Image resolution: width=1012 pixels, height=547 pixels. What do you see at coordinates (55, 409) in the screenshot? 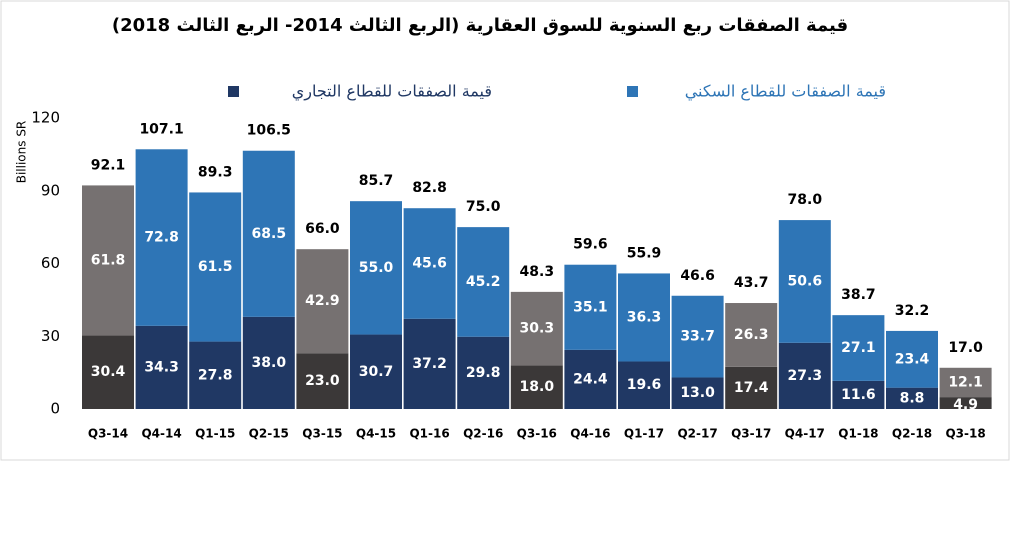
I see `y-tick-label: 0` at bounding box center [55, 409].